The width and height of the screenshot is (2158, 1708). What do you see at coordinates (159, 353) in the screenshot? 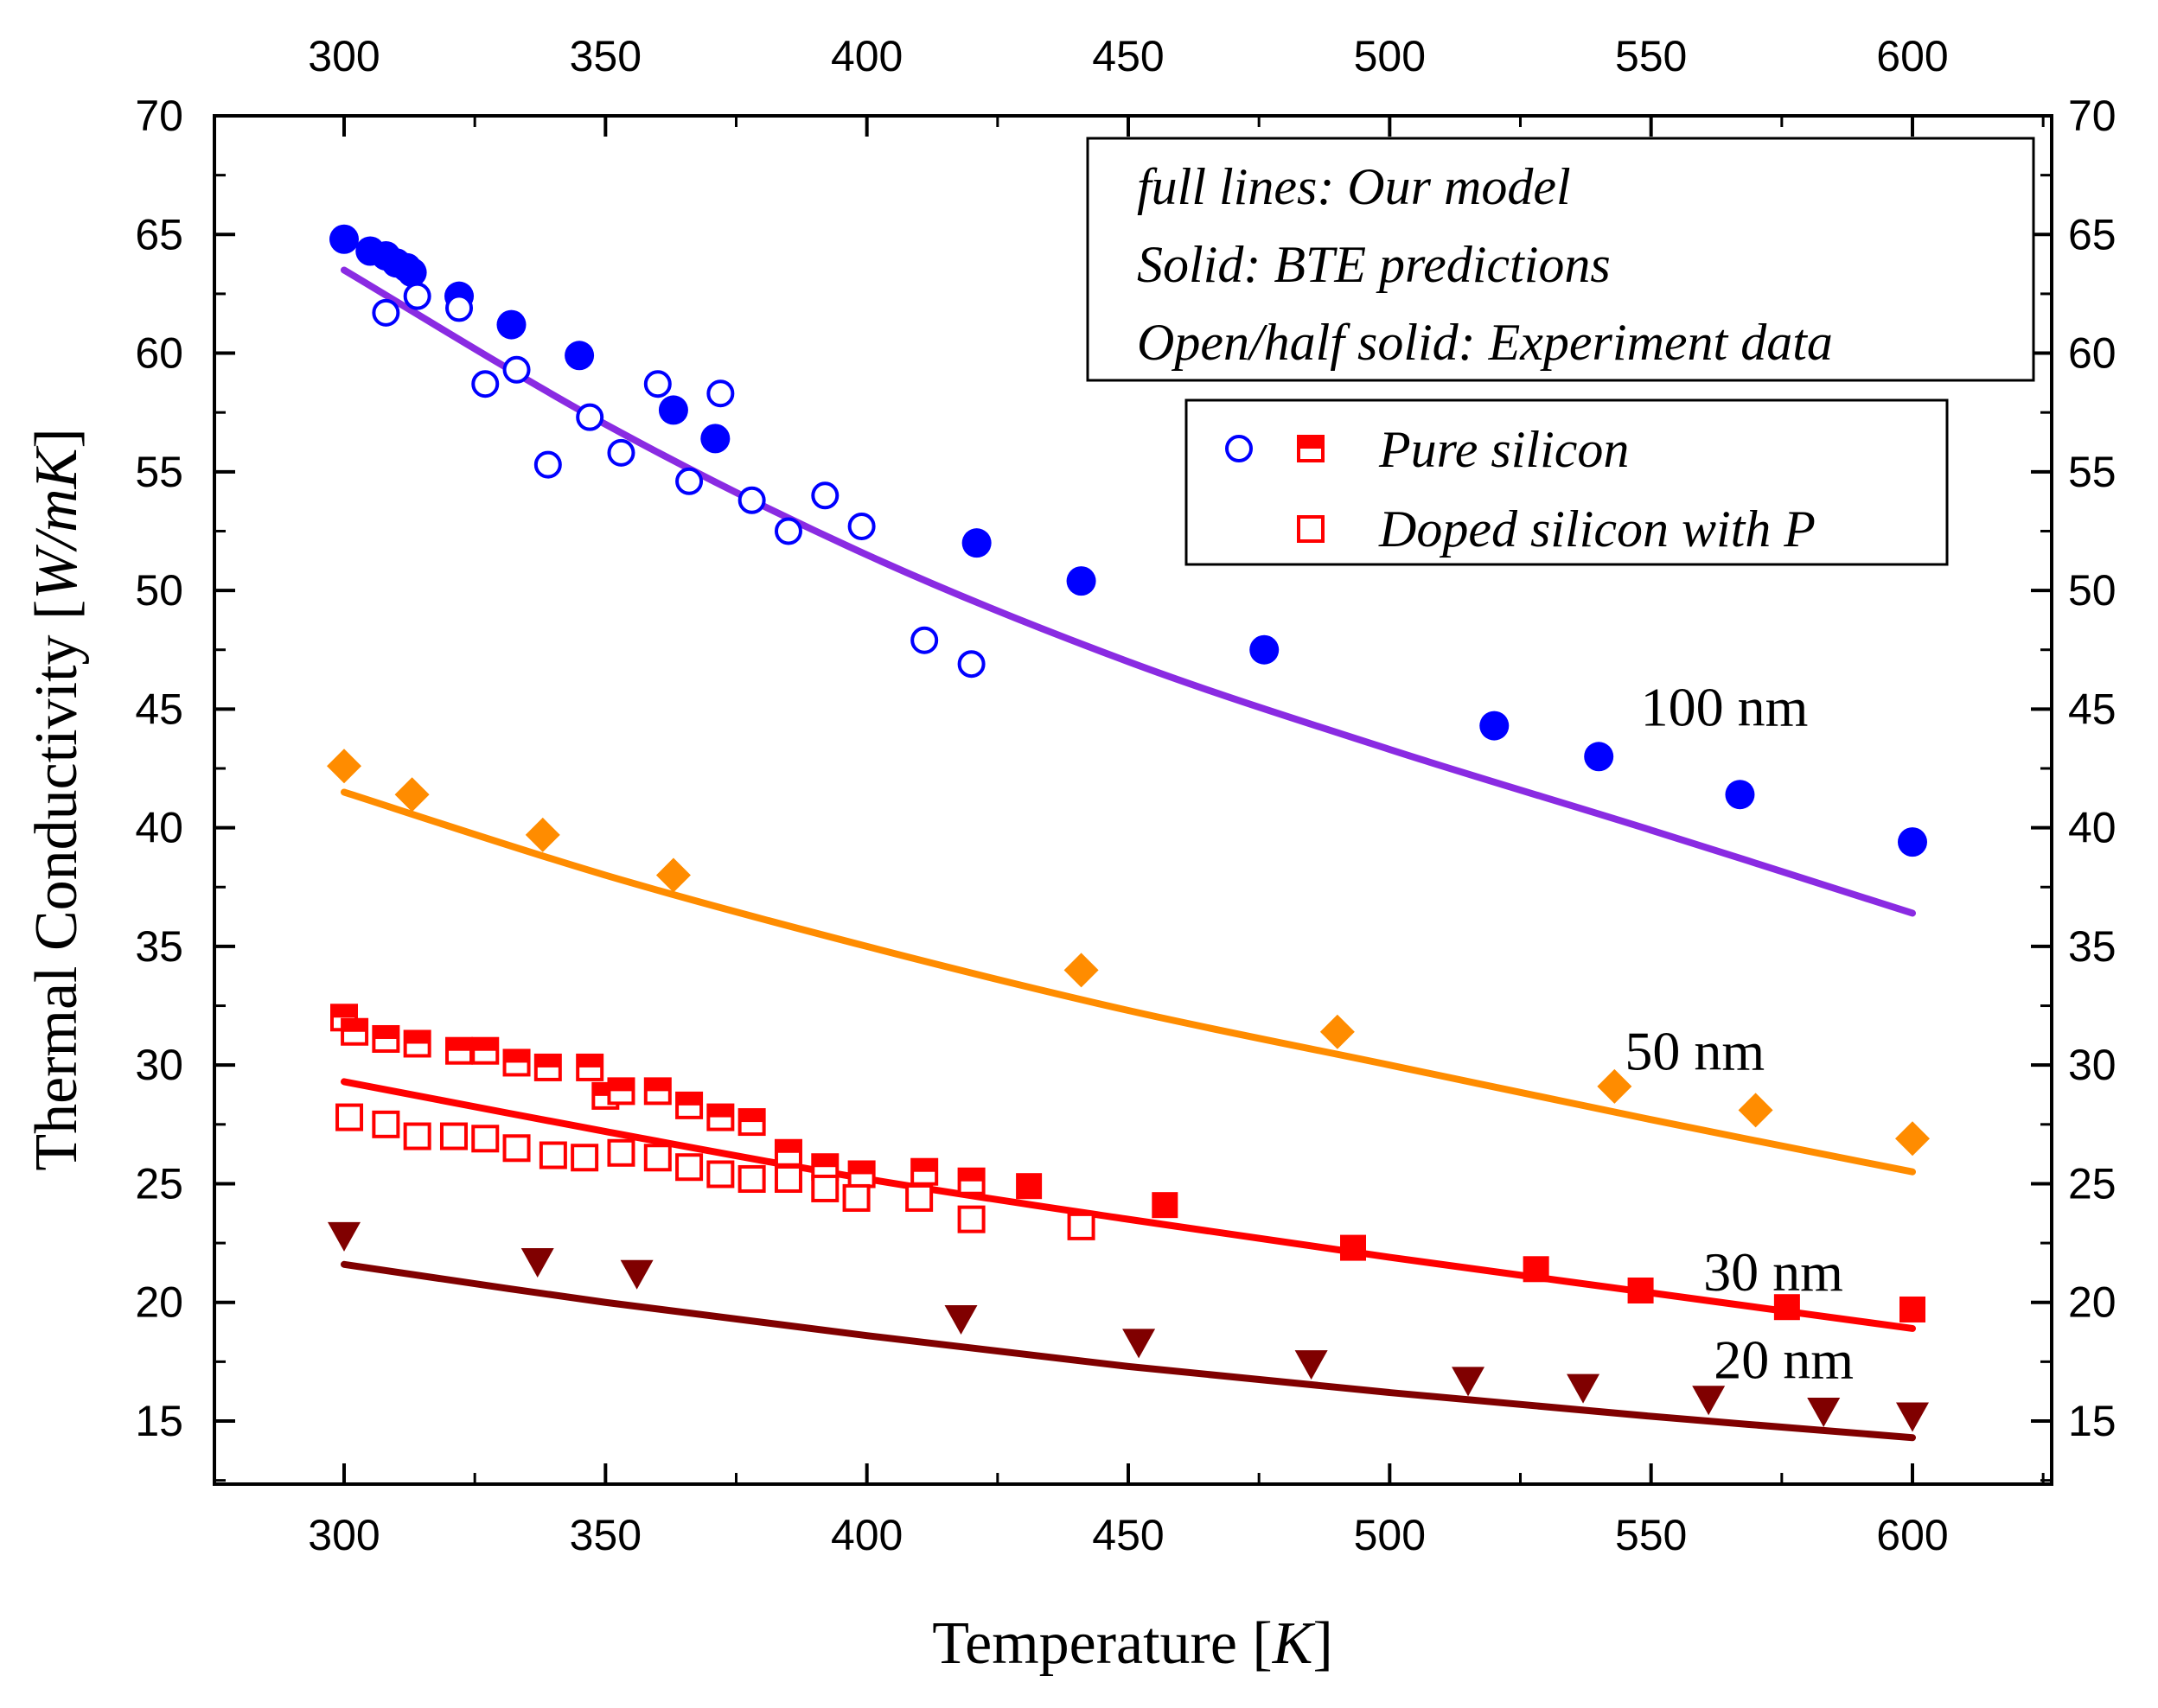
I see `y-tick-label-left: 60` at bounding box center [159, 353].